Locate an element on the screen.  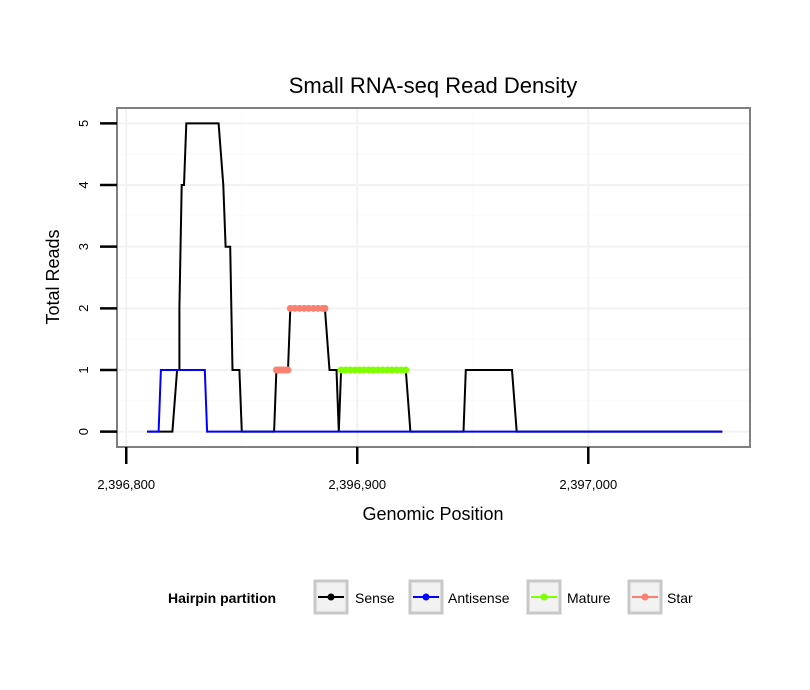
x-tick-label: 2,397,000 is located at coordinates (588, 484).